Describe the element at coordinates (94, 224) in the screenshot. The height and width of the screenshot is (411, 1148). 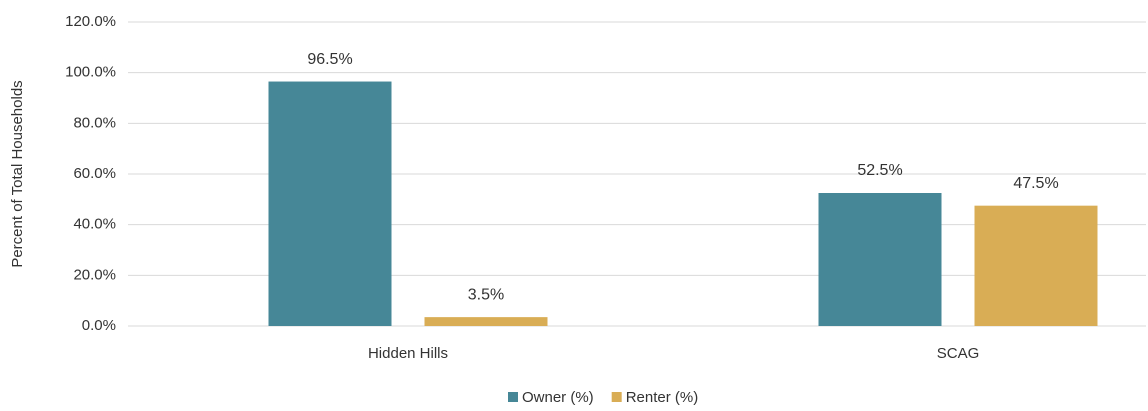
I see `y-tick-label: 40.0%` at that location.